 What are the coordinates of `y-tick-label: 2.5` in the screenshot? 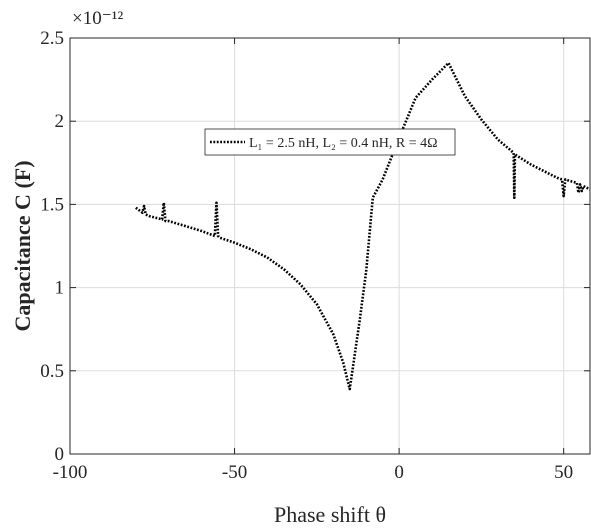 It's located at (52, 38).